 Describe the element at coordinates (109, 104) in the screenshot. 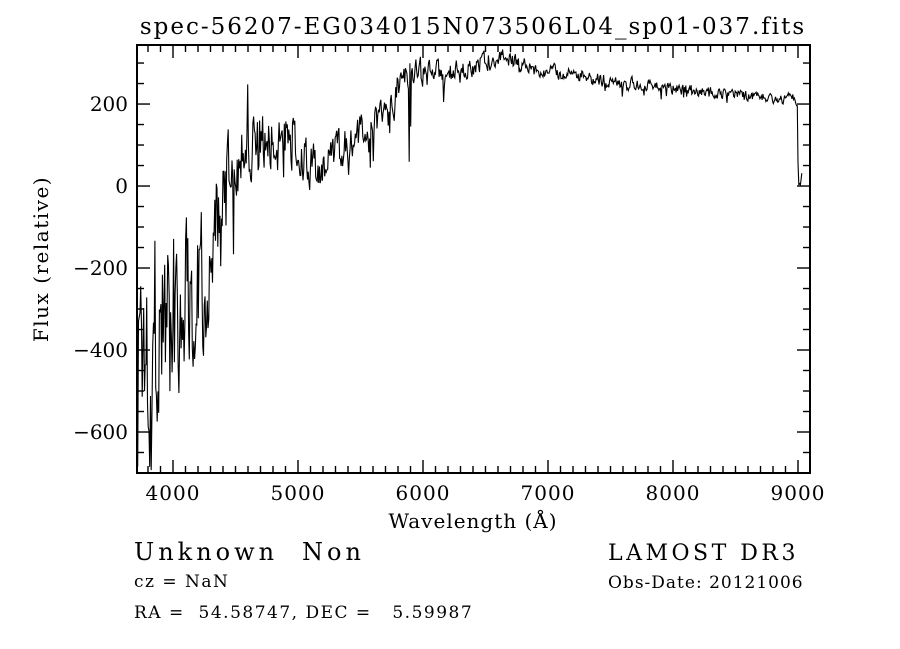

I see `y-tick-label: 200` at that location.